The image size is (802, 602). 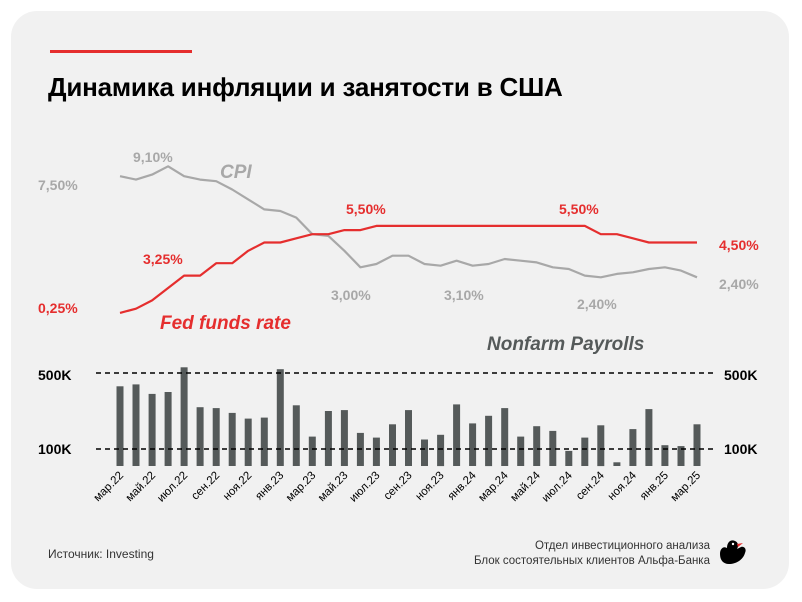 What do you see at coordinates (590, 485) in the screenshot?
I see `x-tick-label: сен.24` at bounding box center [590, 485].